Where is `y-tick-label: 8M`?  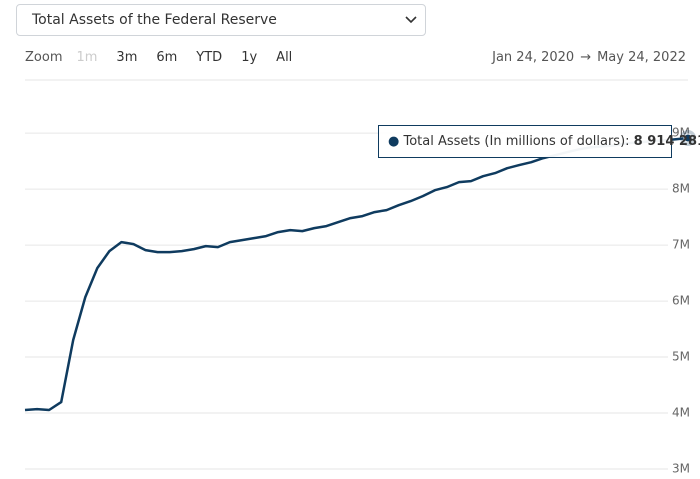
y-tick-label: 8M is located at coordinates (681, 189).